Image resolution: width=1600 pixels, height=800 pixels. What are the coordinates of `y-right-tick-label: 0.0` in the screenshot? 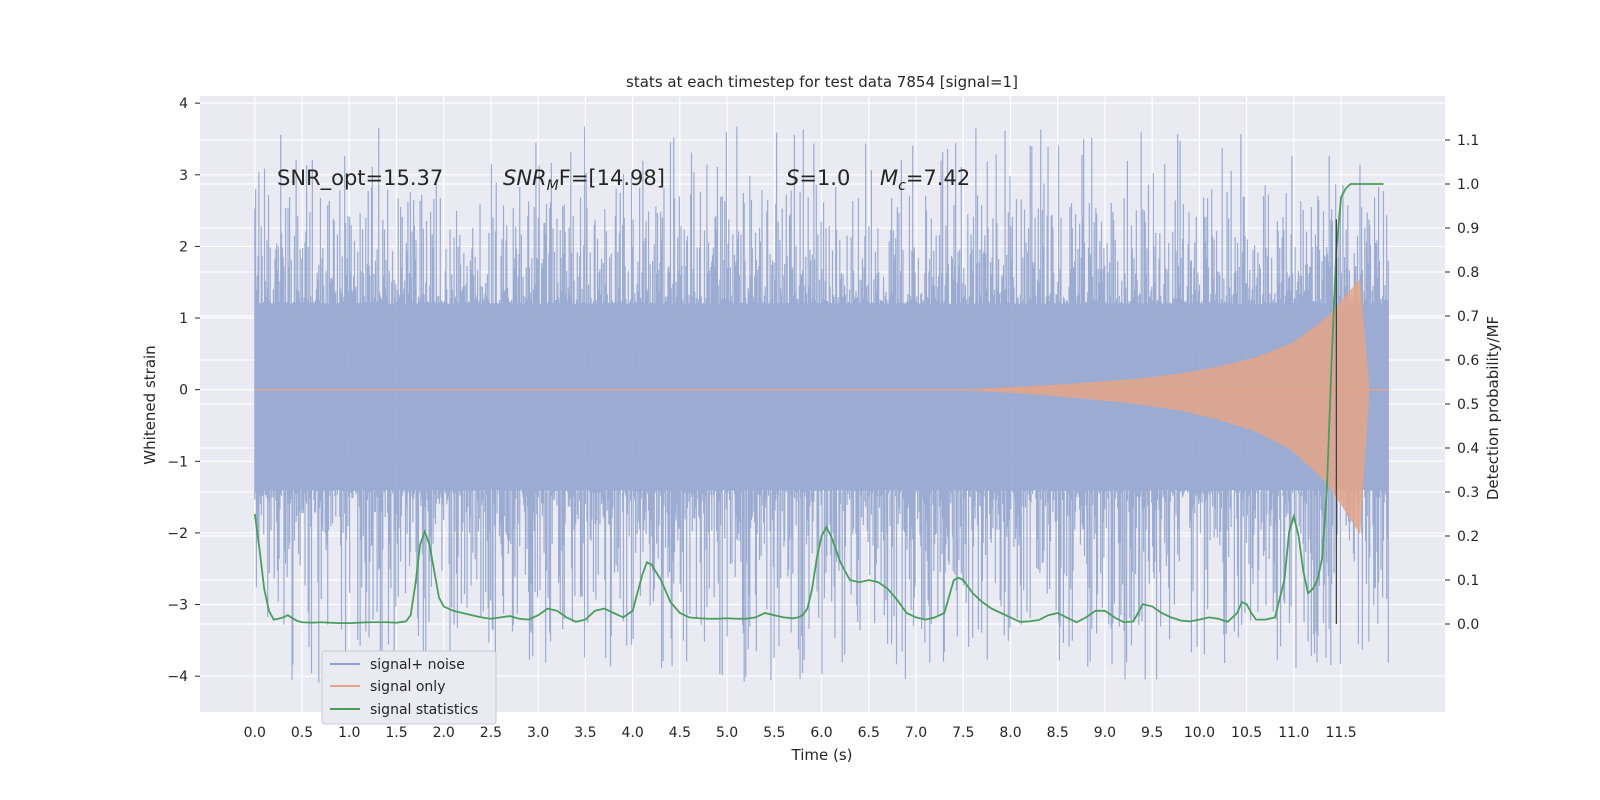 It's located at (1468, 625).